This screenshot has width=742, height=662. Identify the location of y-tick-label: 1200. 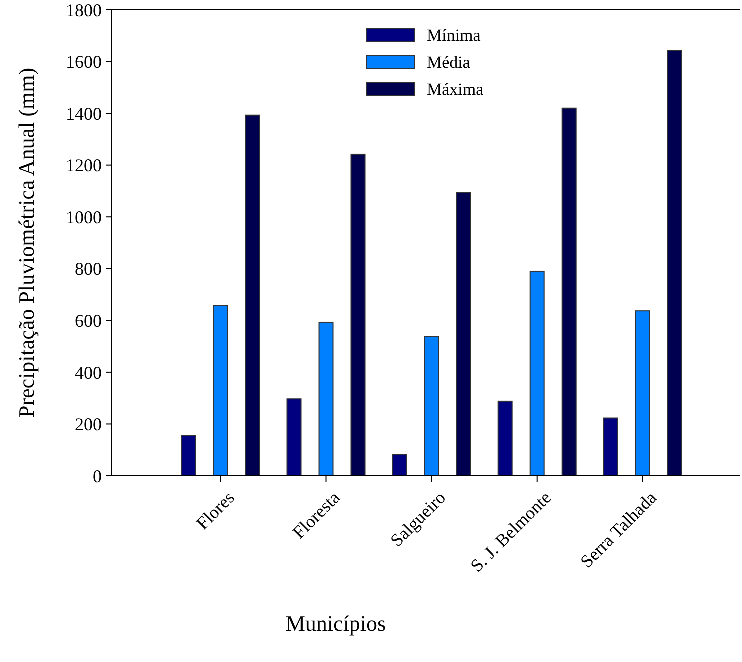
(84, 166).